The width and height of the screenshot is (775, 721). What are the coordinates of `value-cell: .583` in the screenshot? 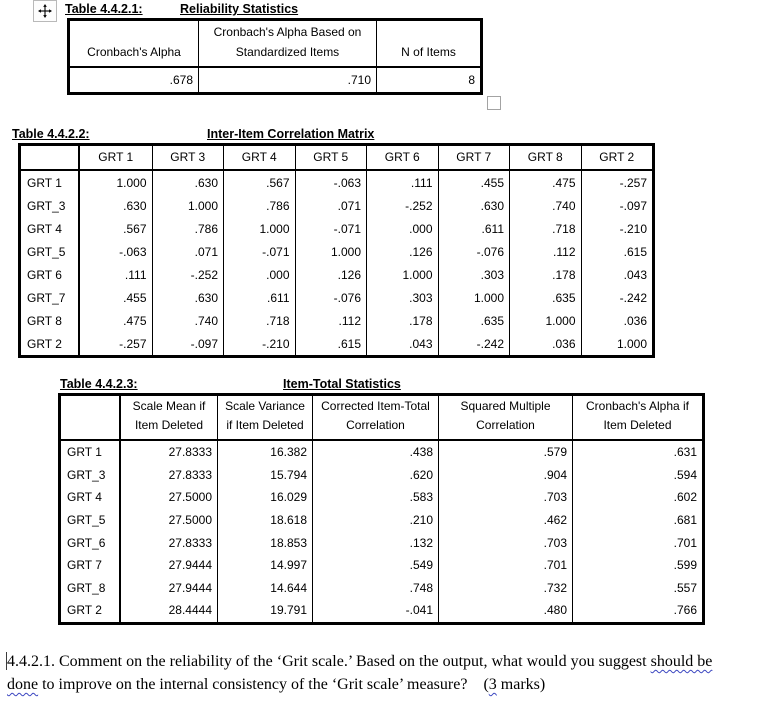 It's located at (375, 497).